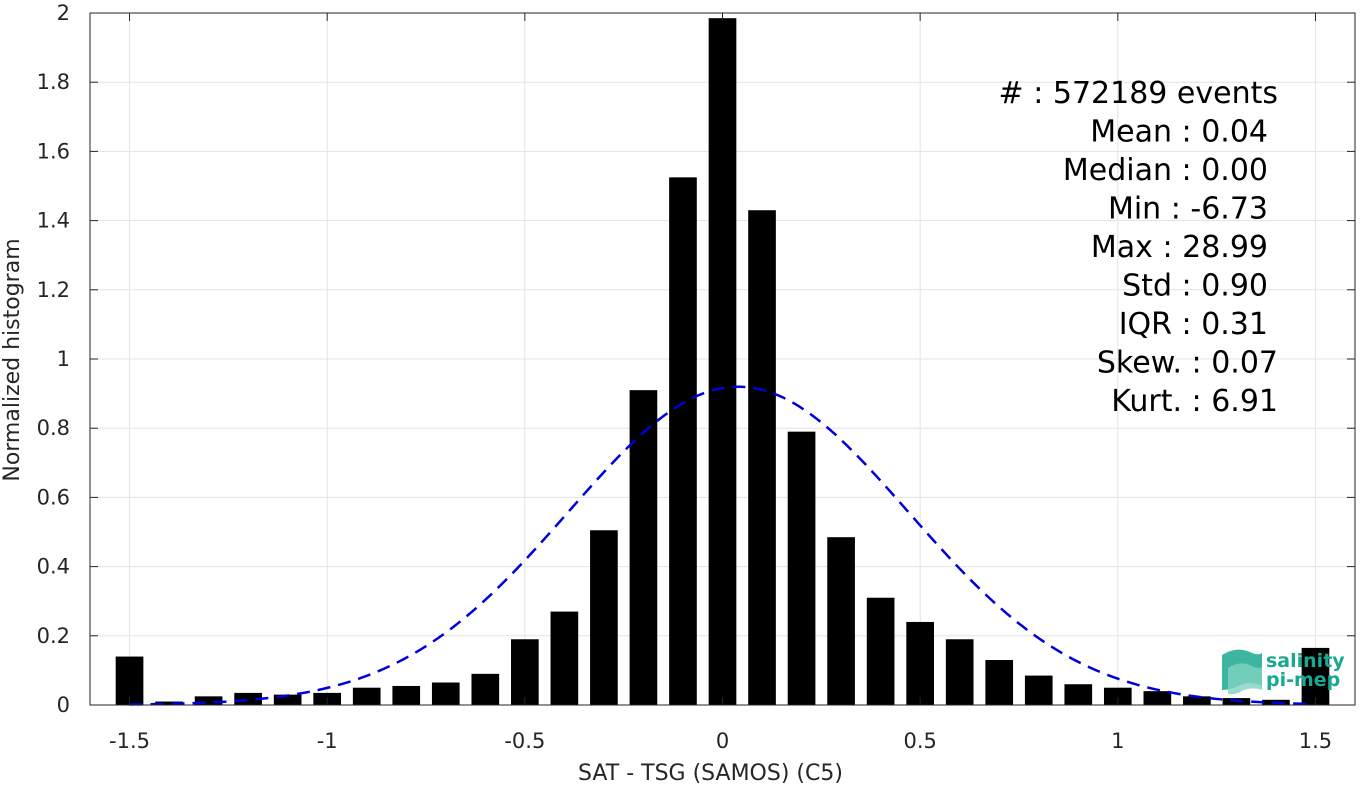  Describe the element at coordinates (1179, 247) in the screenshot. I see `stats-line: Max : 28.99` at that location.